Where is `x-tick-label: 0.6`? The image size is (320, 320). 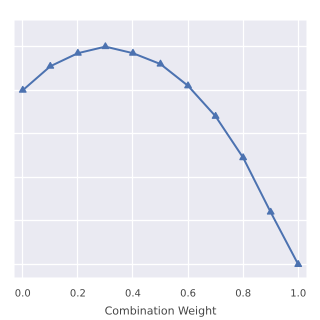 x-tick-label: 0.6 is located at coordinates (188, 294).